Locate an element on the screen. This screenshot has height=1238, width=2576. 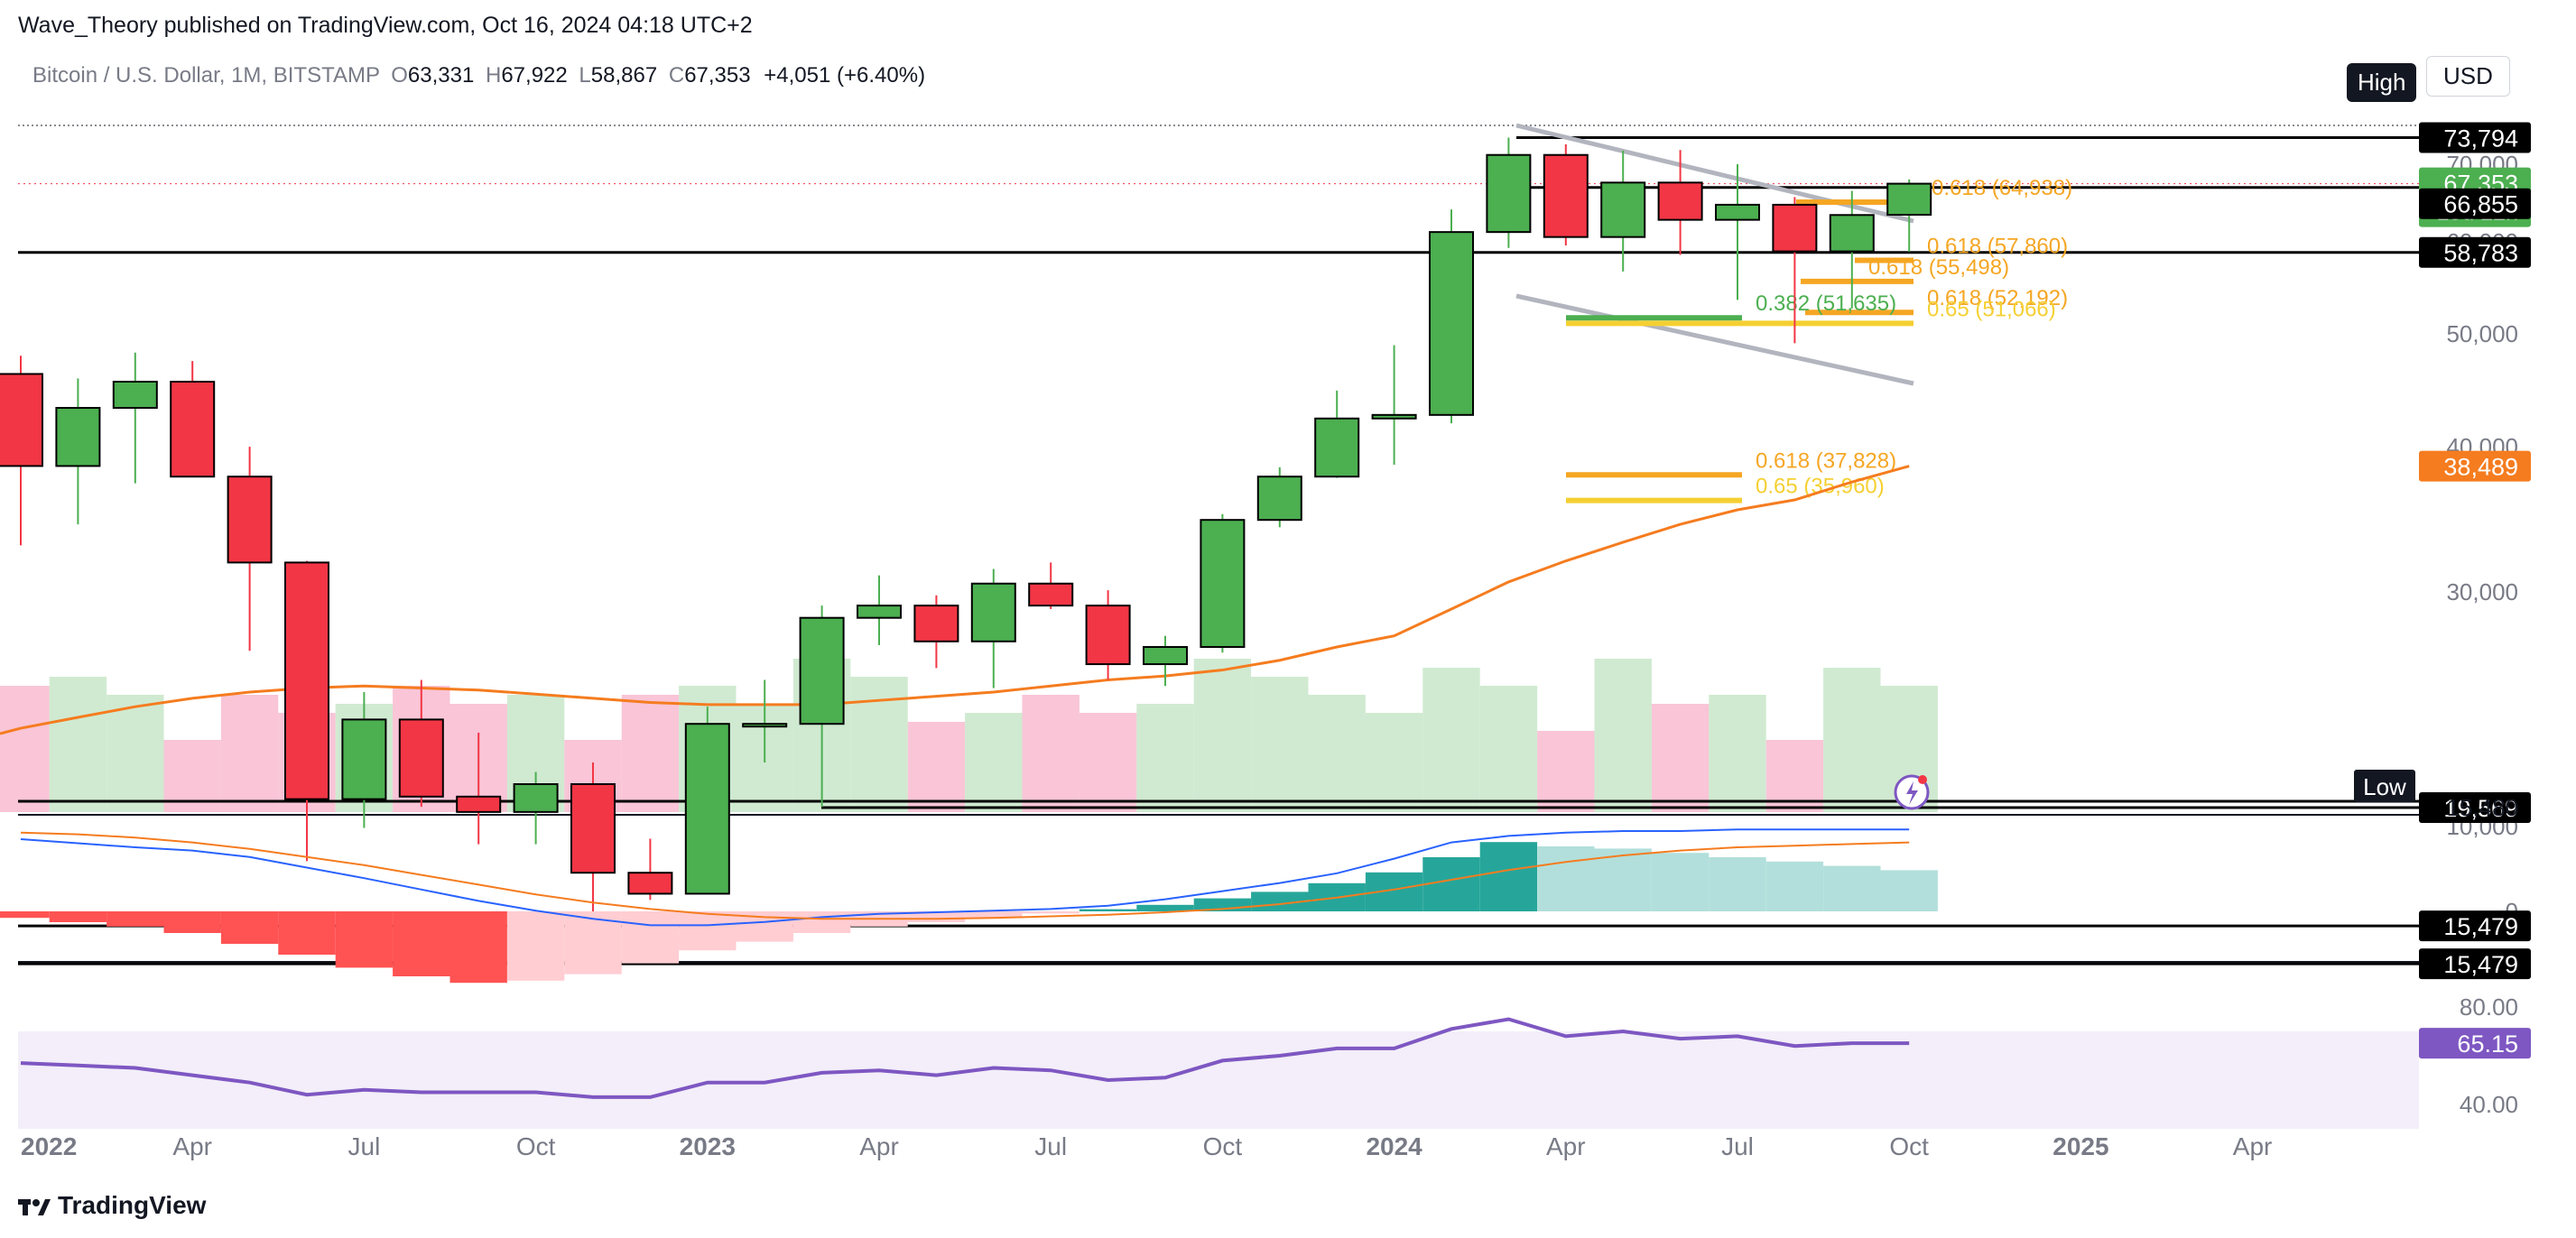
rsi-pane is located at coordinates (1218, 1073).